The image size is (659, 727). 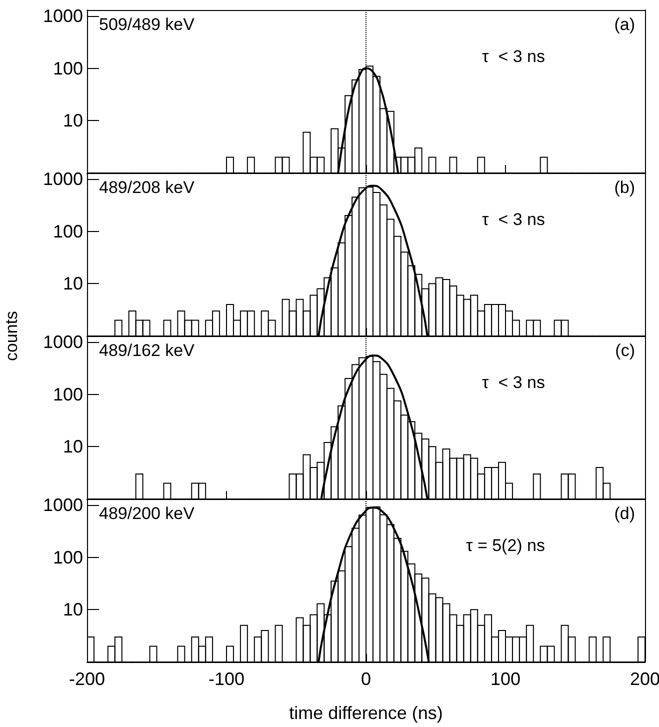 What do you see at coordinates (366, 713) in the screenshot?
I see `x-axis-title: time difference (ns)` at bounding box center [366, 713].